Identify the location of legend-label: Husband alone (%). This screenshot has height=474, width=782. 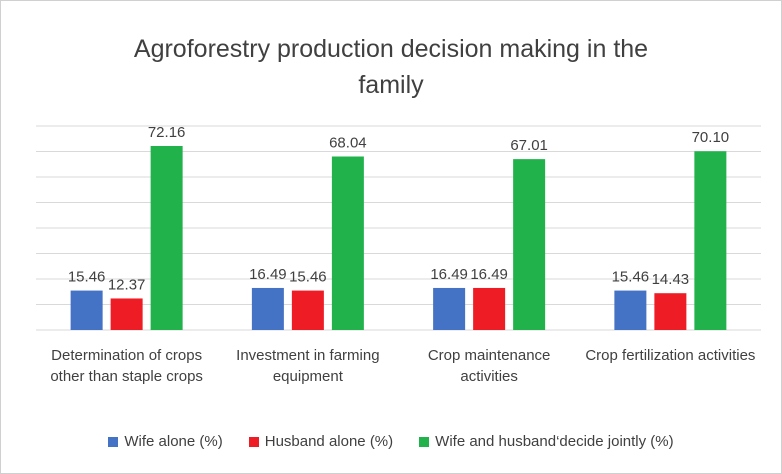
(329, 441).